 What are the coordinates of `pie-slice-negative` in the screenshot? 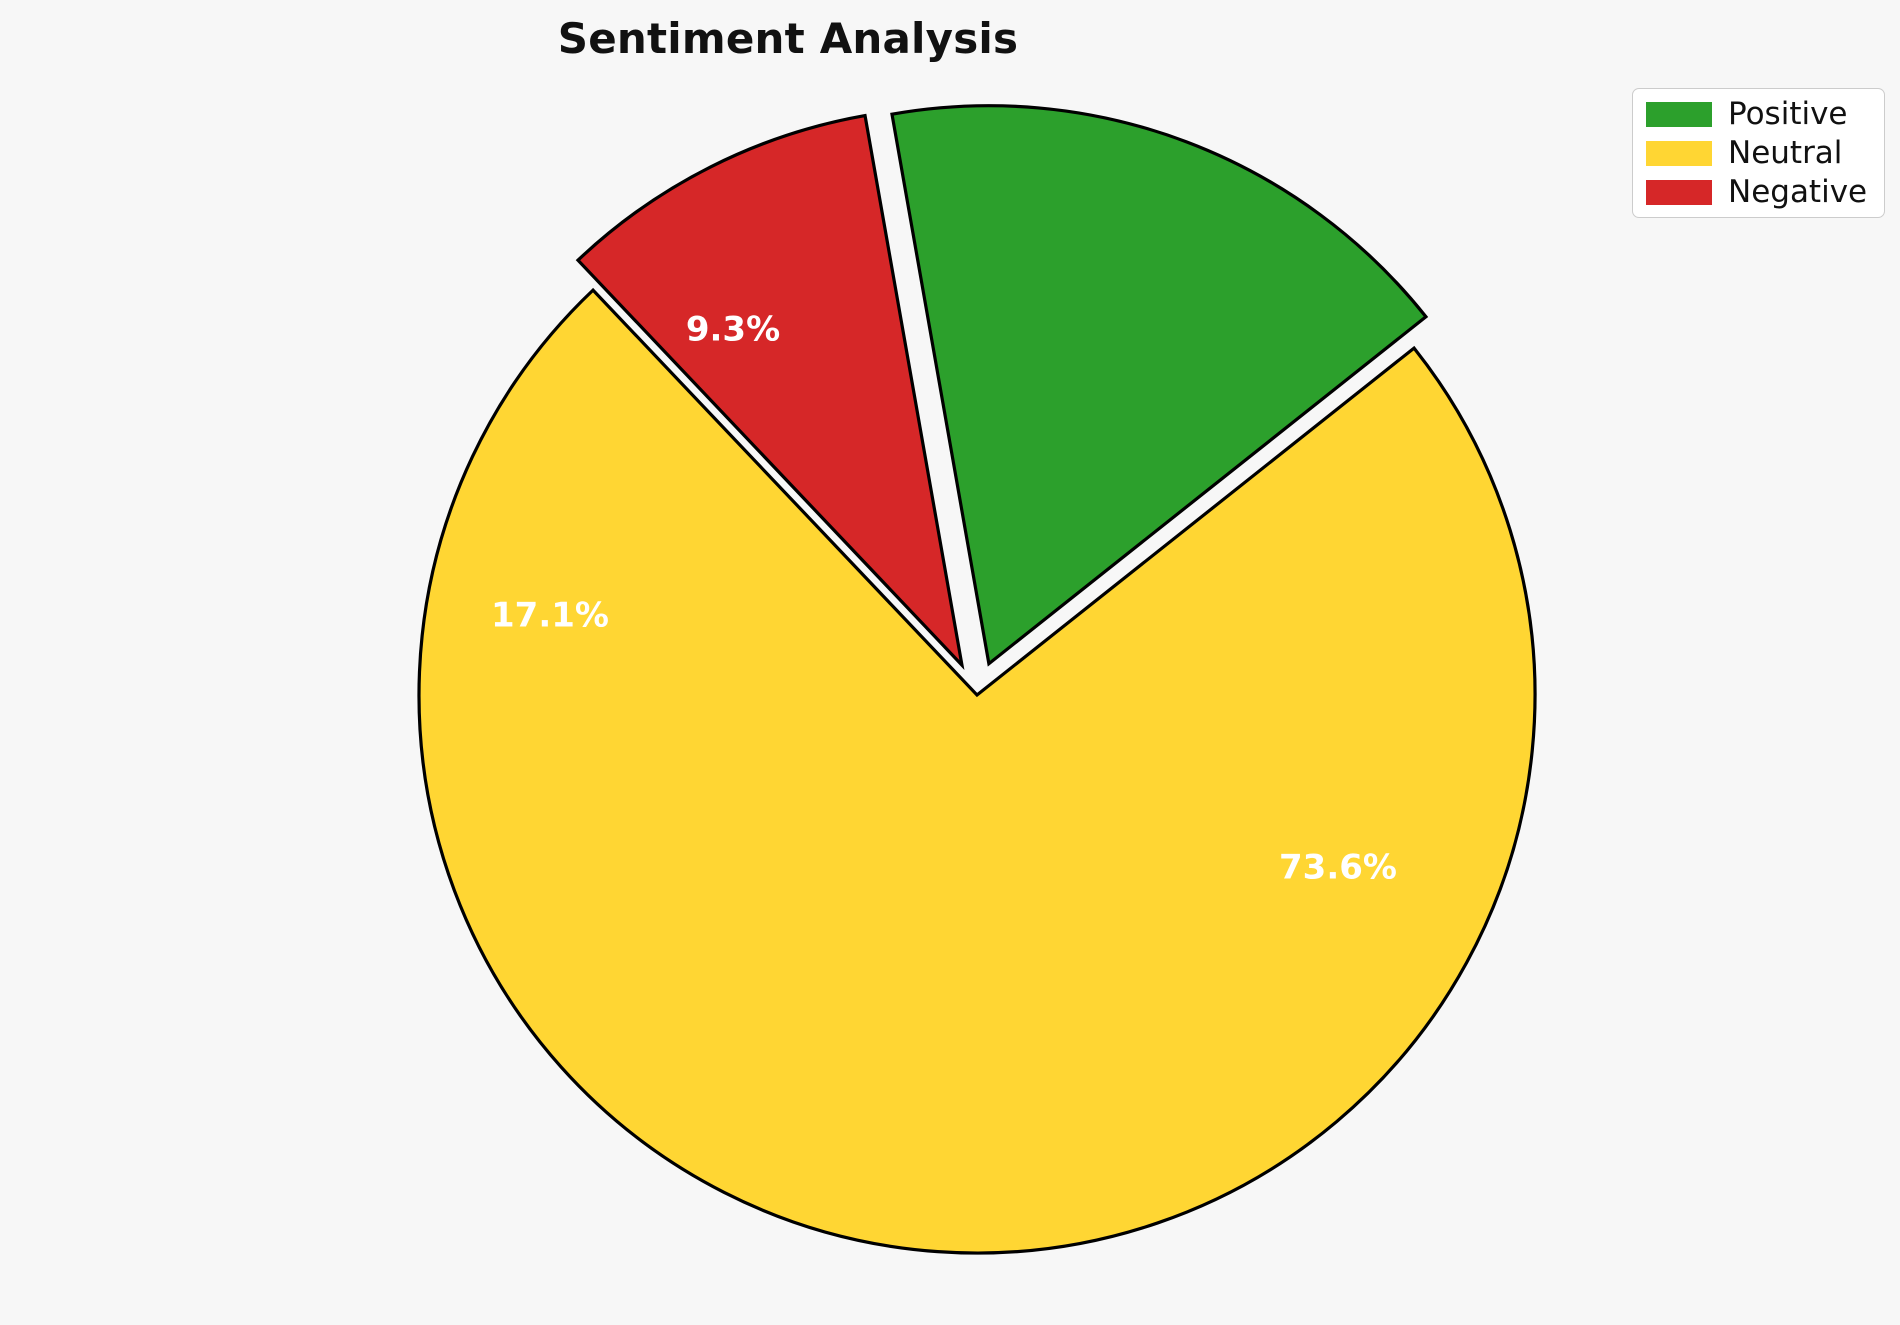 It's located at (770, 392).